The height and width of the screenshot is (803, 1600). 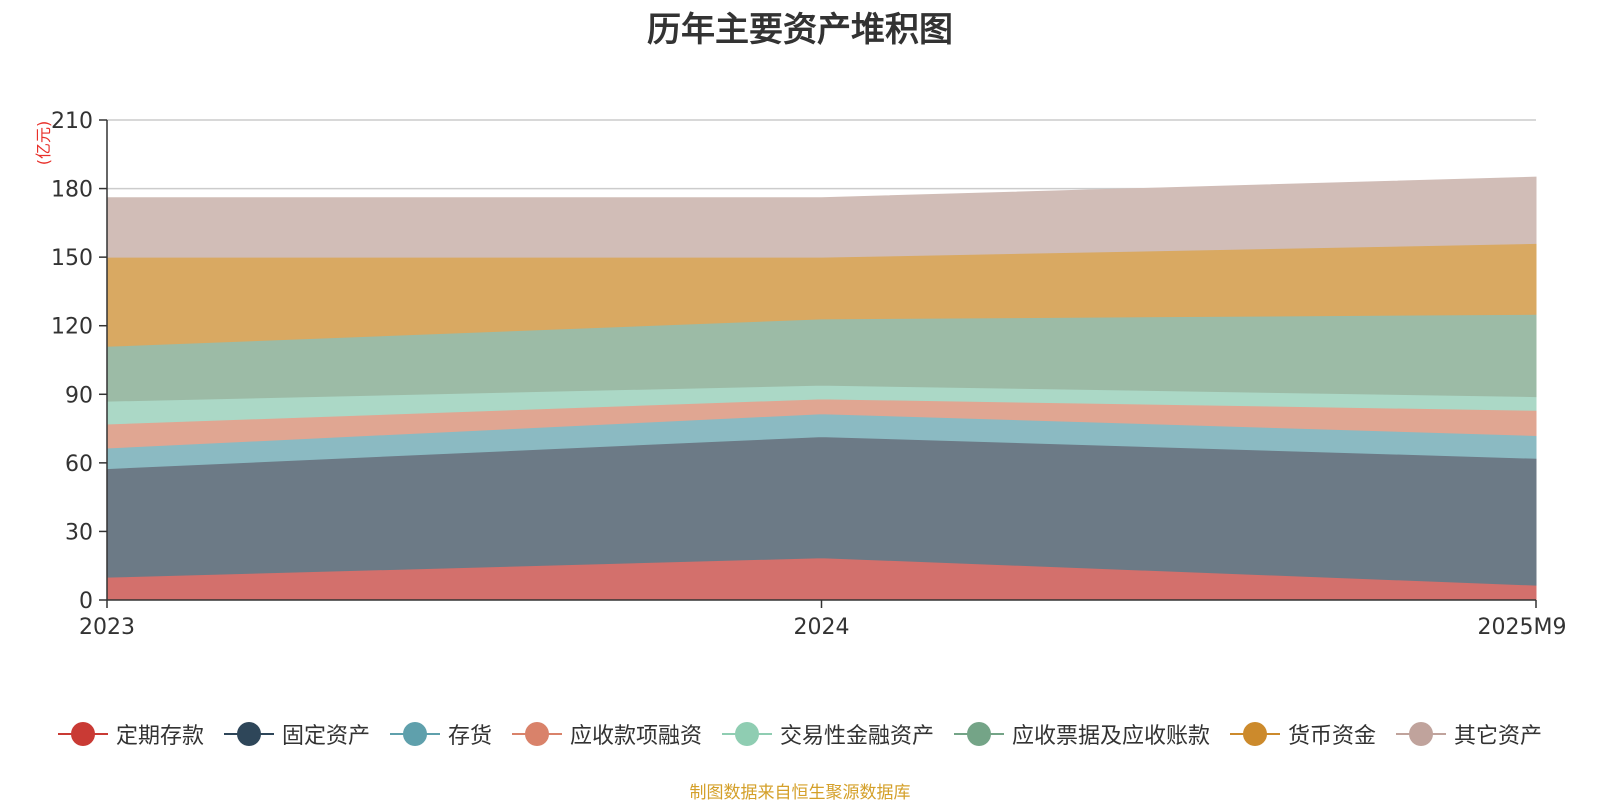 I want to click on legend-label: 货币资金, so click(x=1332, y=736).